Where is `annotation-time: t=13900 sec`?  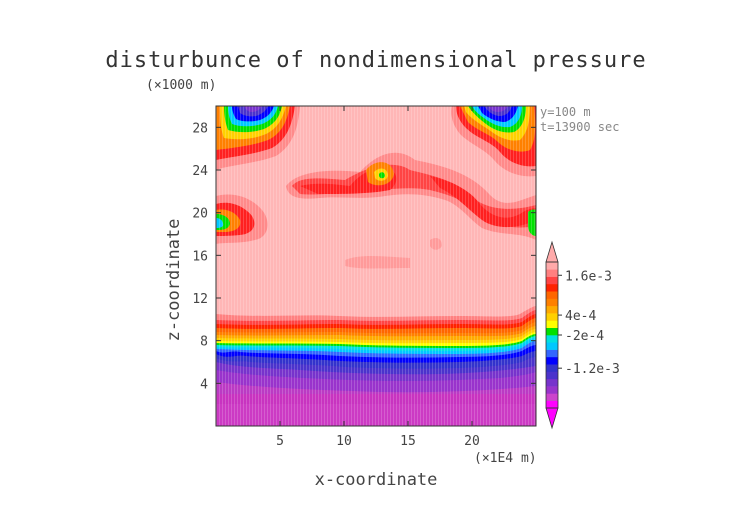 annotation-time: t=13900 sec is located at coordinates (580, 127).